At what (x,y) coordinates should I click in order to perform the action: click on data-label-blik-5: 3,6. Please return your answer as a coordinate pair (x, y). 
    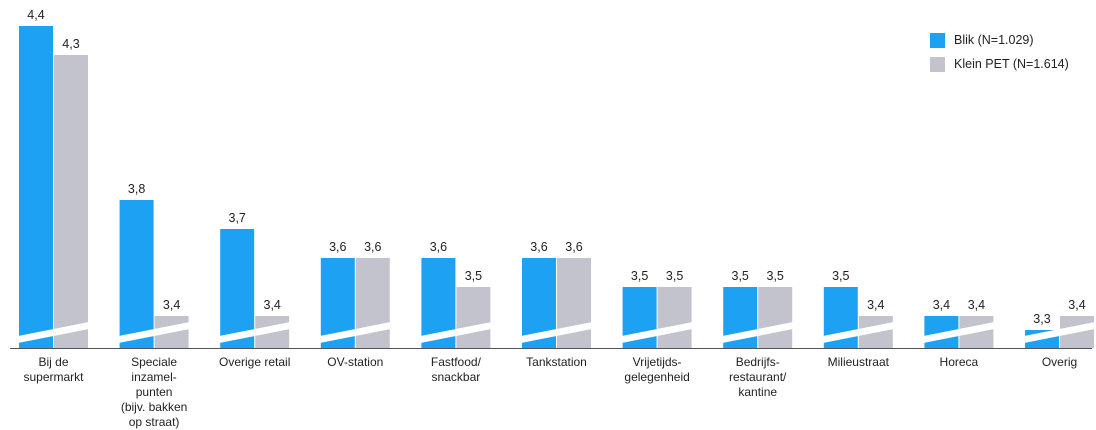
    Looking at the image, I should click on (538, 247).